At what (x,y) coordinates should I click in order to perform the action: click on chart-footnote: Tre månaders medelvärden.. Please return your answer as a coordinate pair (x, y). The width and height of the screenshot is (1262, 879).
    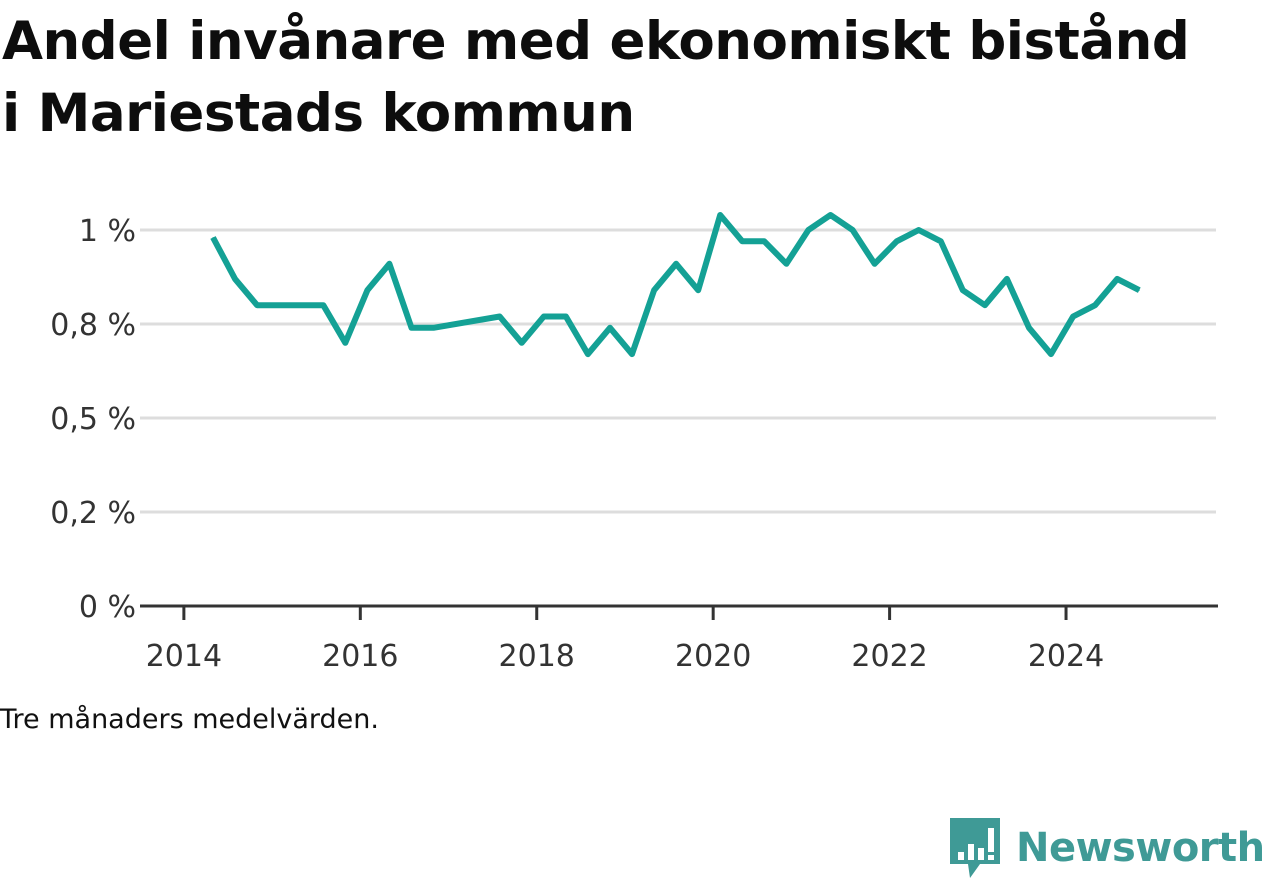
    Looking at the image, I should click on (189, 719).